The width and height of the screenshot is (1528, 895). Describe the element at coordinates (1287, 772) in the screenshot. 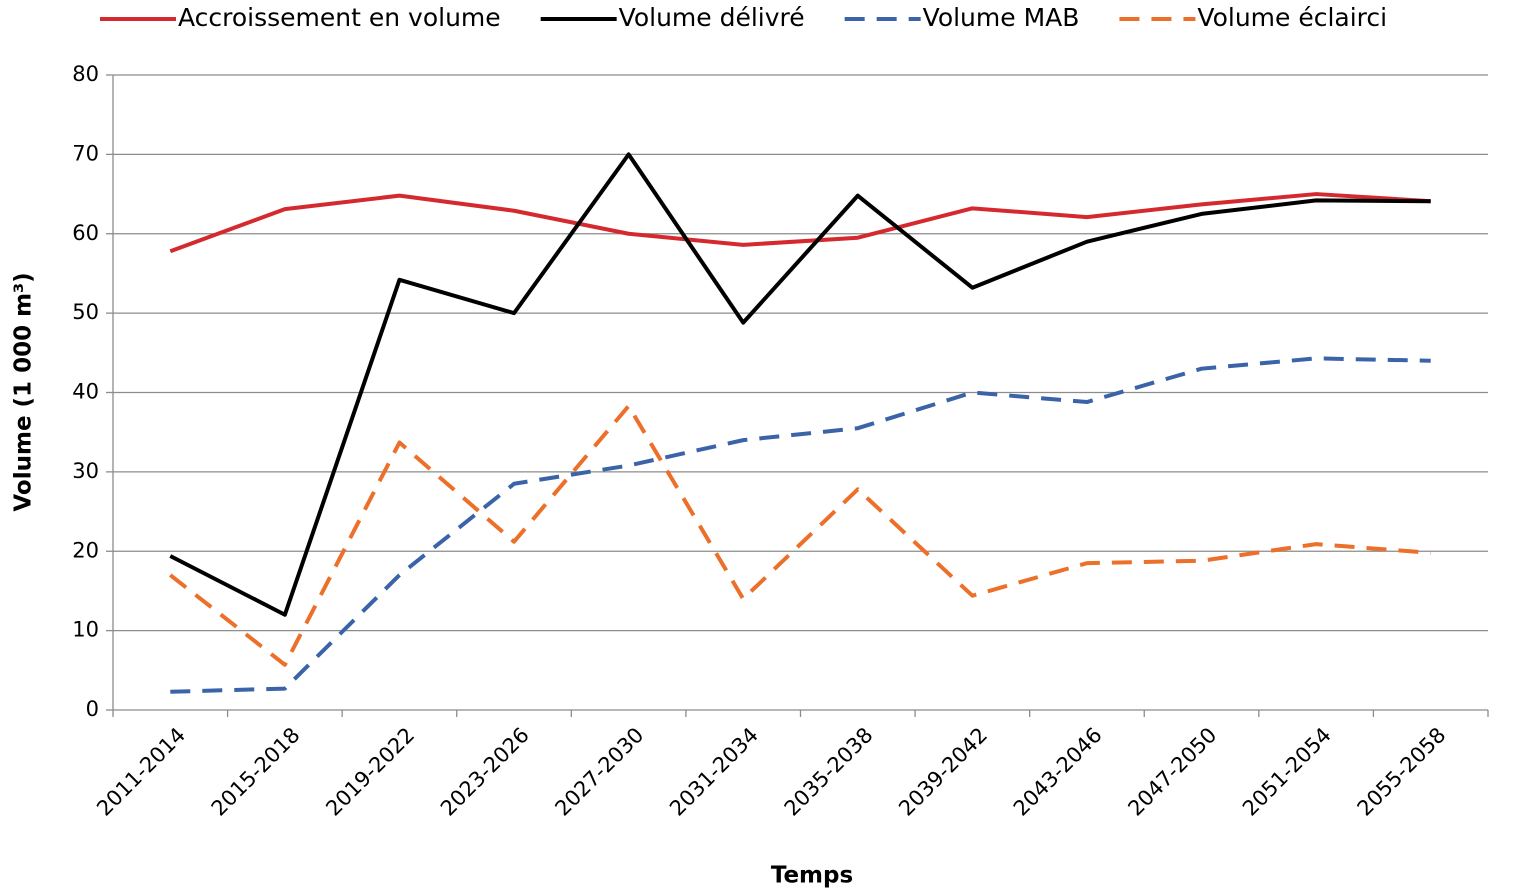

I see `x-tick-label: 2051-2054` at that location.